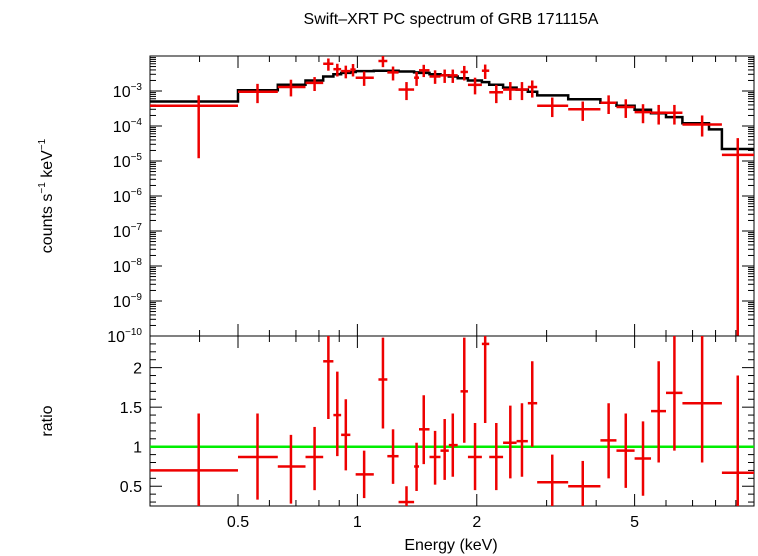 Image resolution: width=758 pixels, height=556 pixels. I want to click on y-tick-label: 10⁻⁵, so click(128, 161).